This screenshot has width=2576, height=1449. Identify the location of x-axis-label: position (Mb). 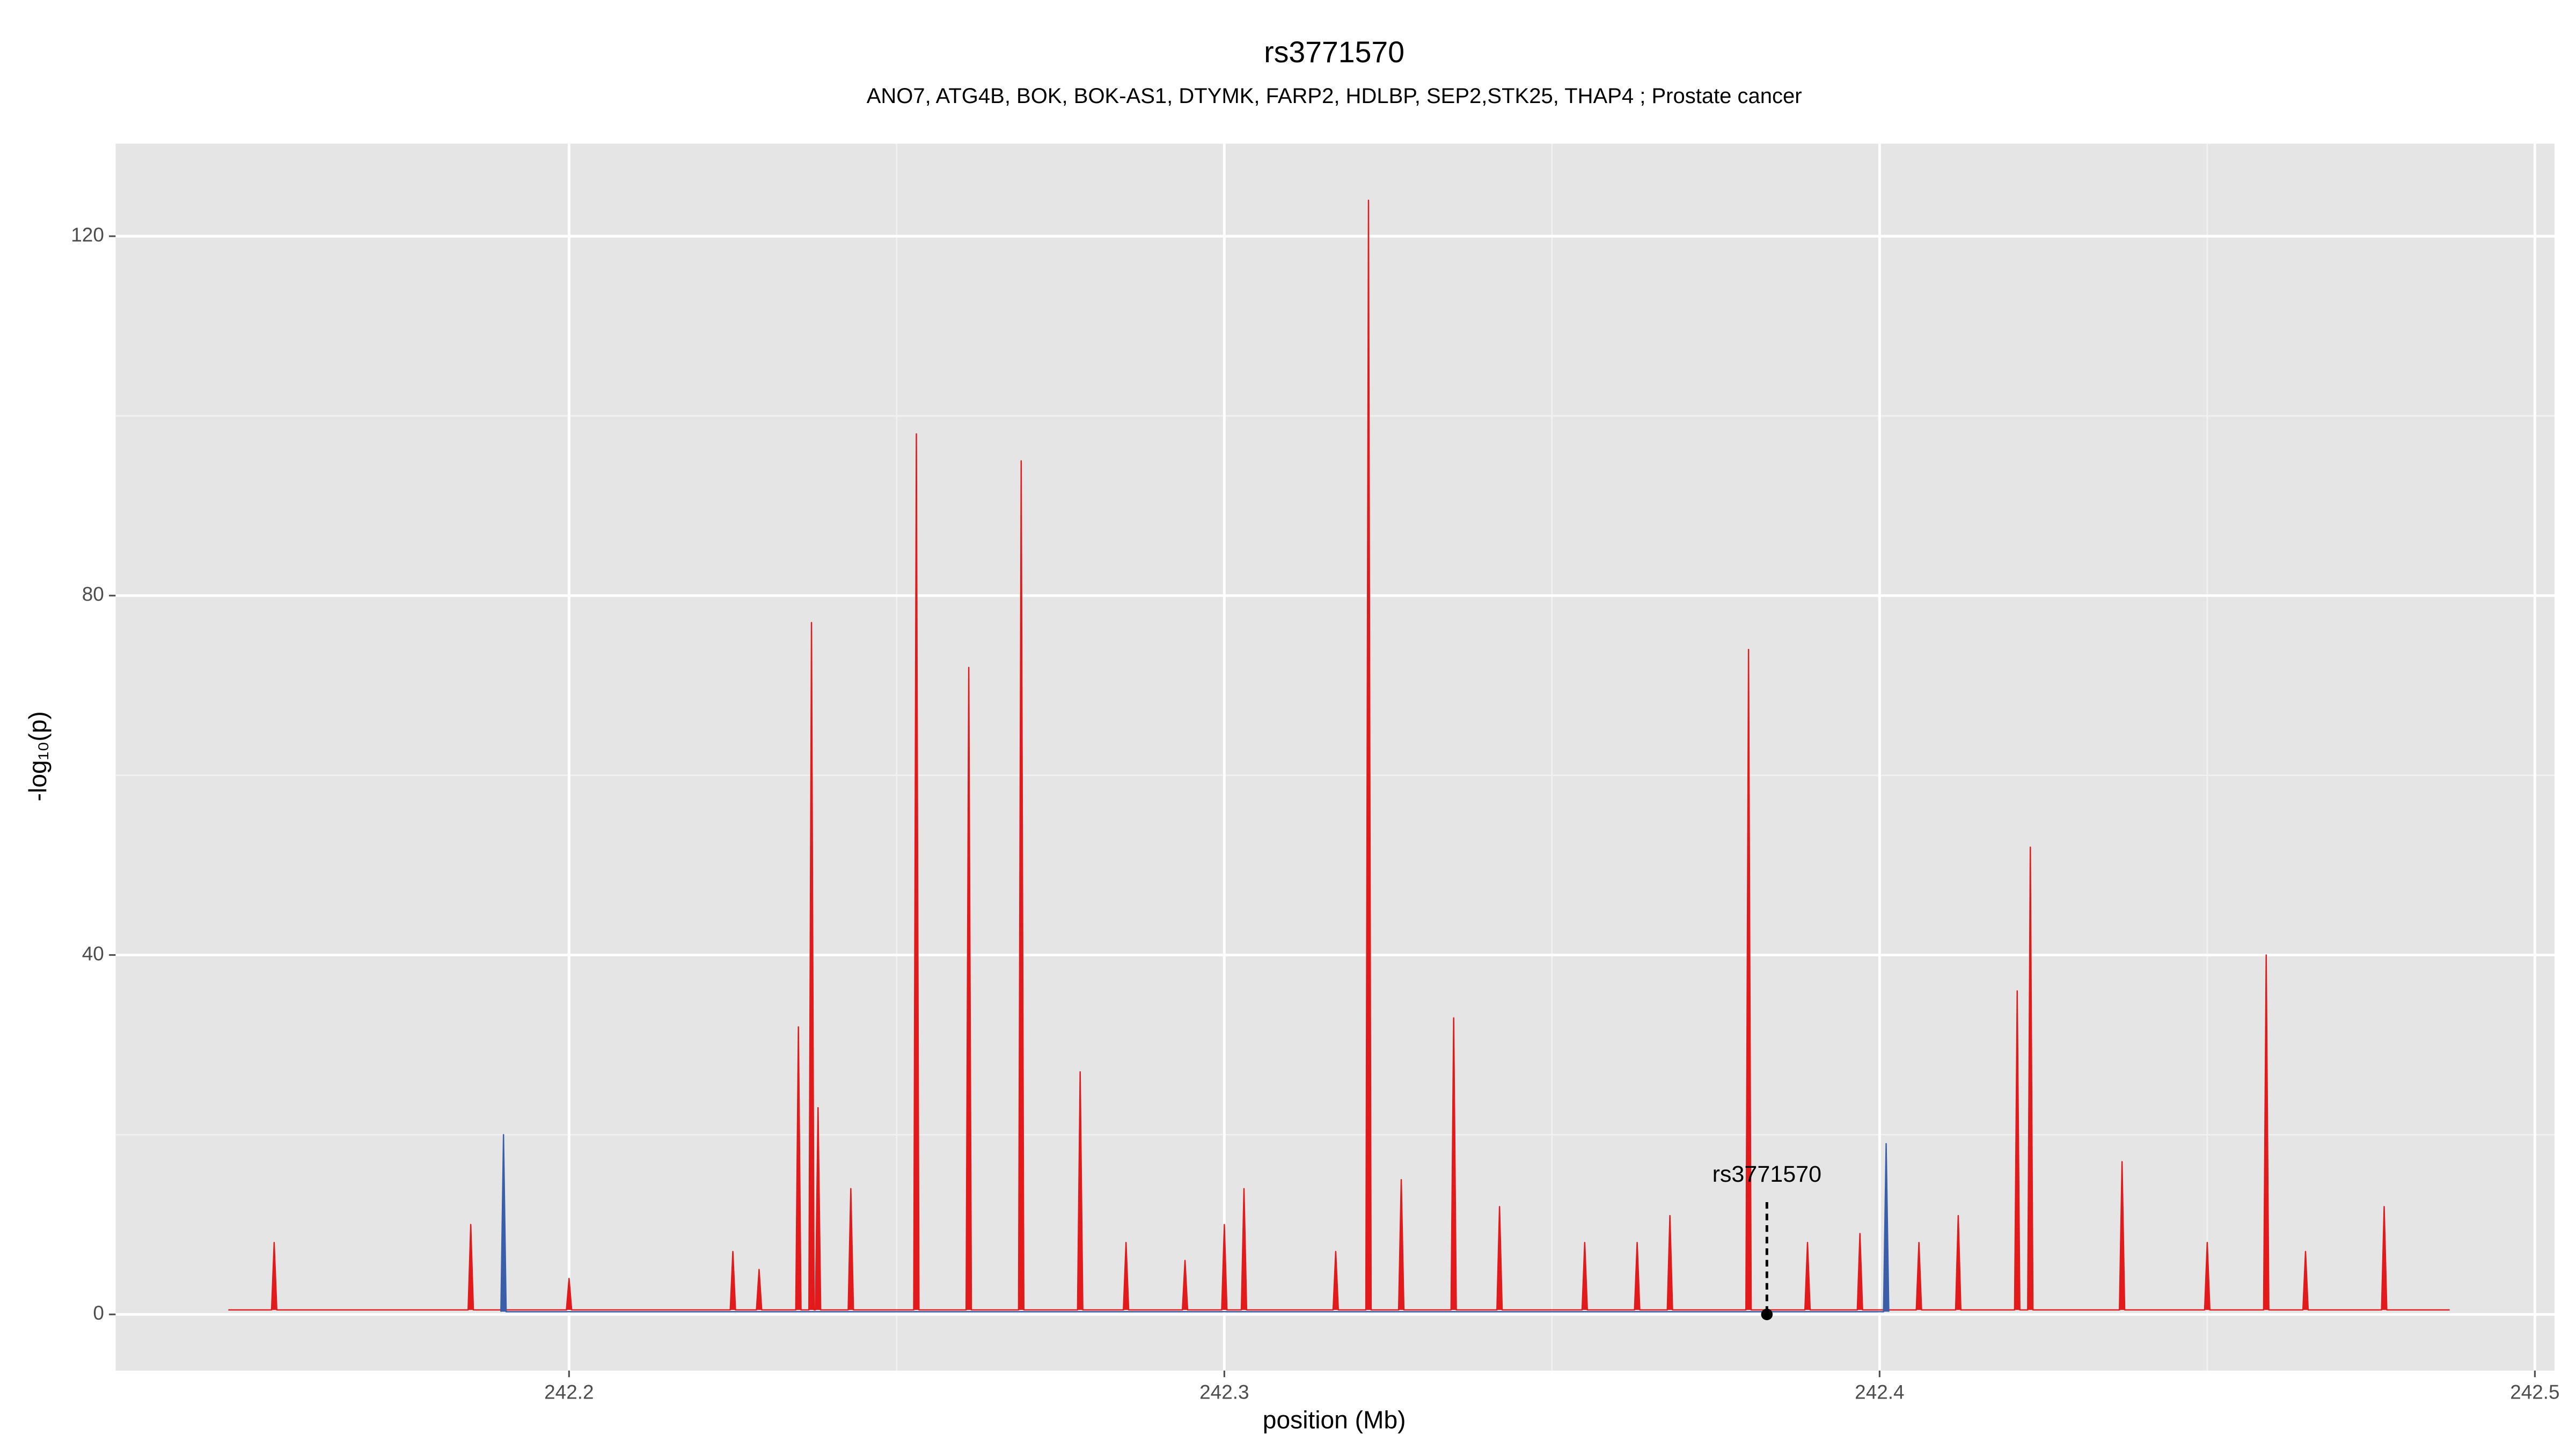
(1334, 1419).